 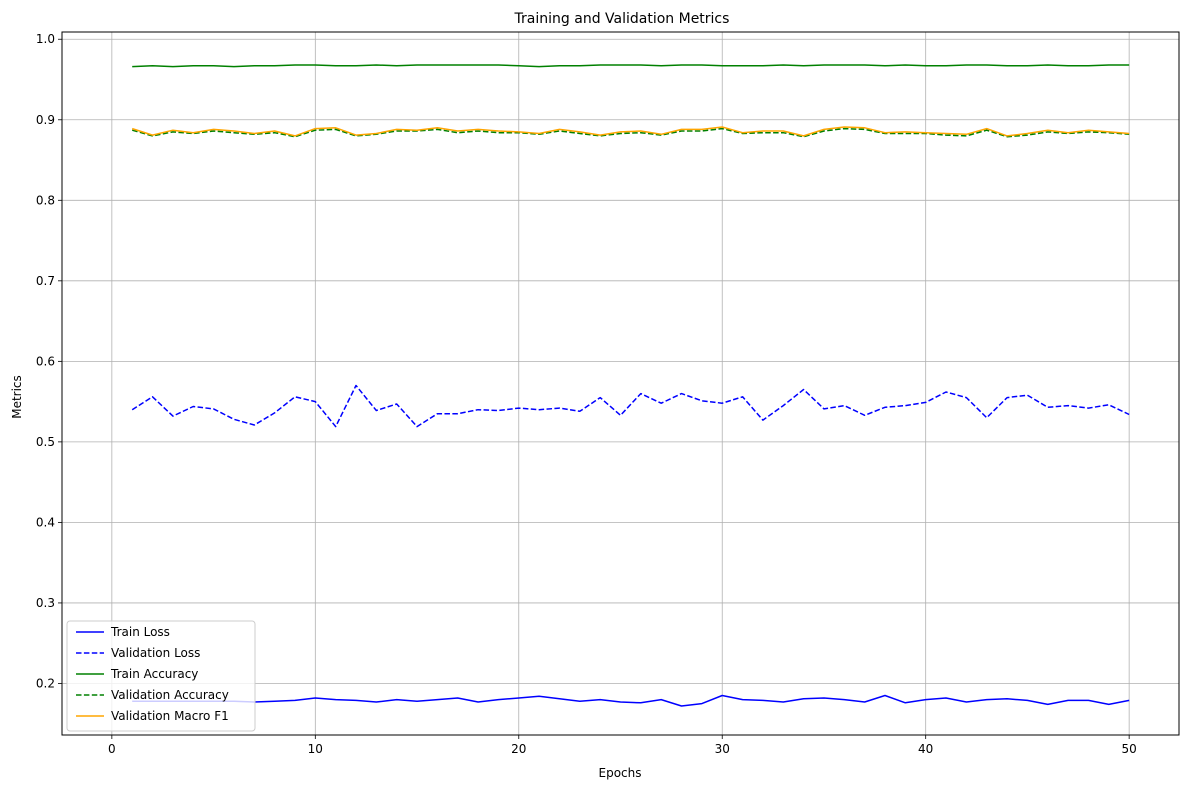 What do you see at coordinates (45, 200) in the screenshot?
I see `y-tick-label: 0.8` at bounding box center [45, 200].